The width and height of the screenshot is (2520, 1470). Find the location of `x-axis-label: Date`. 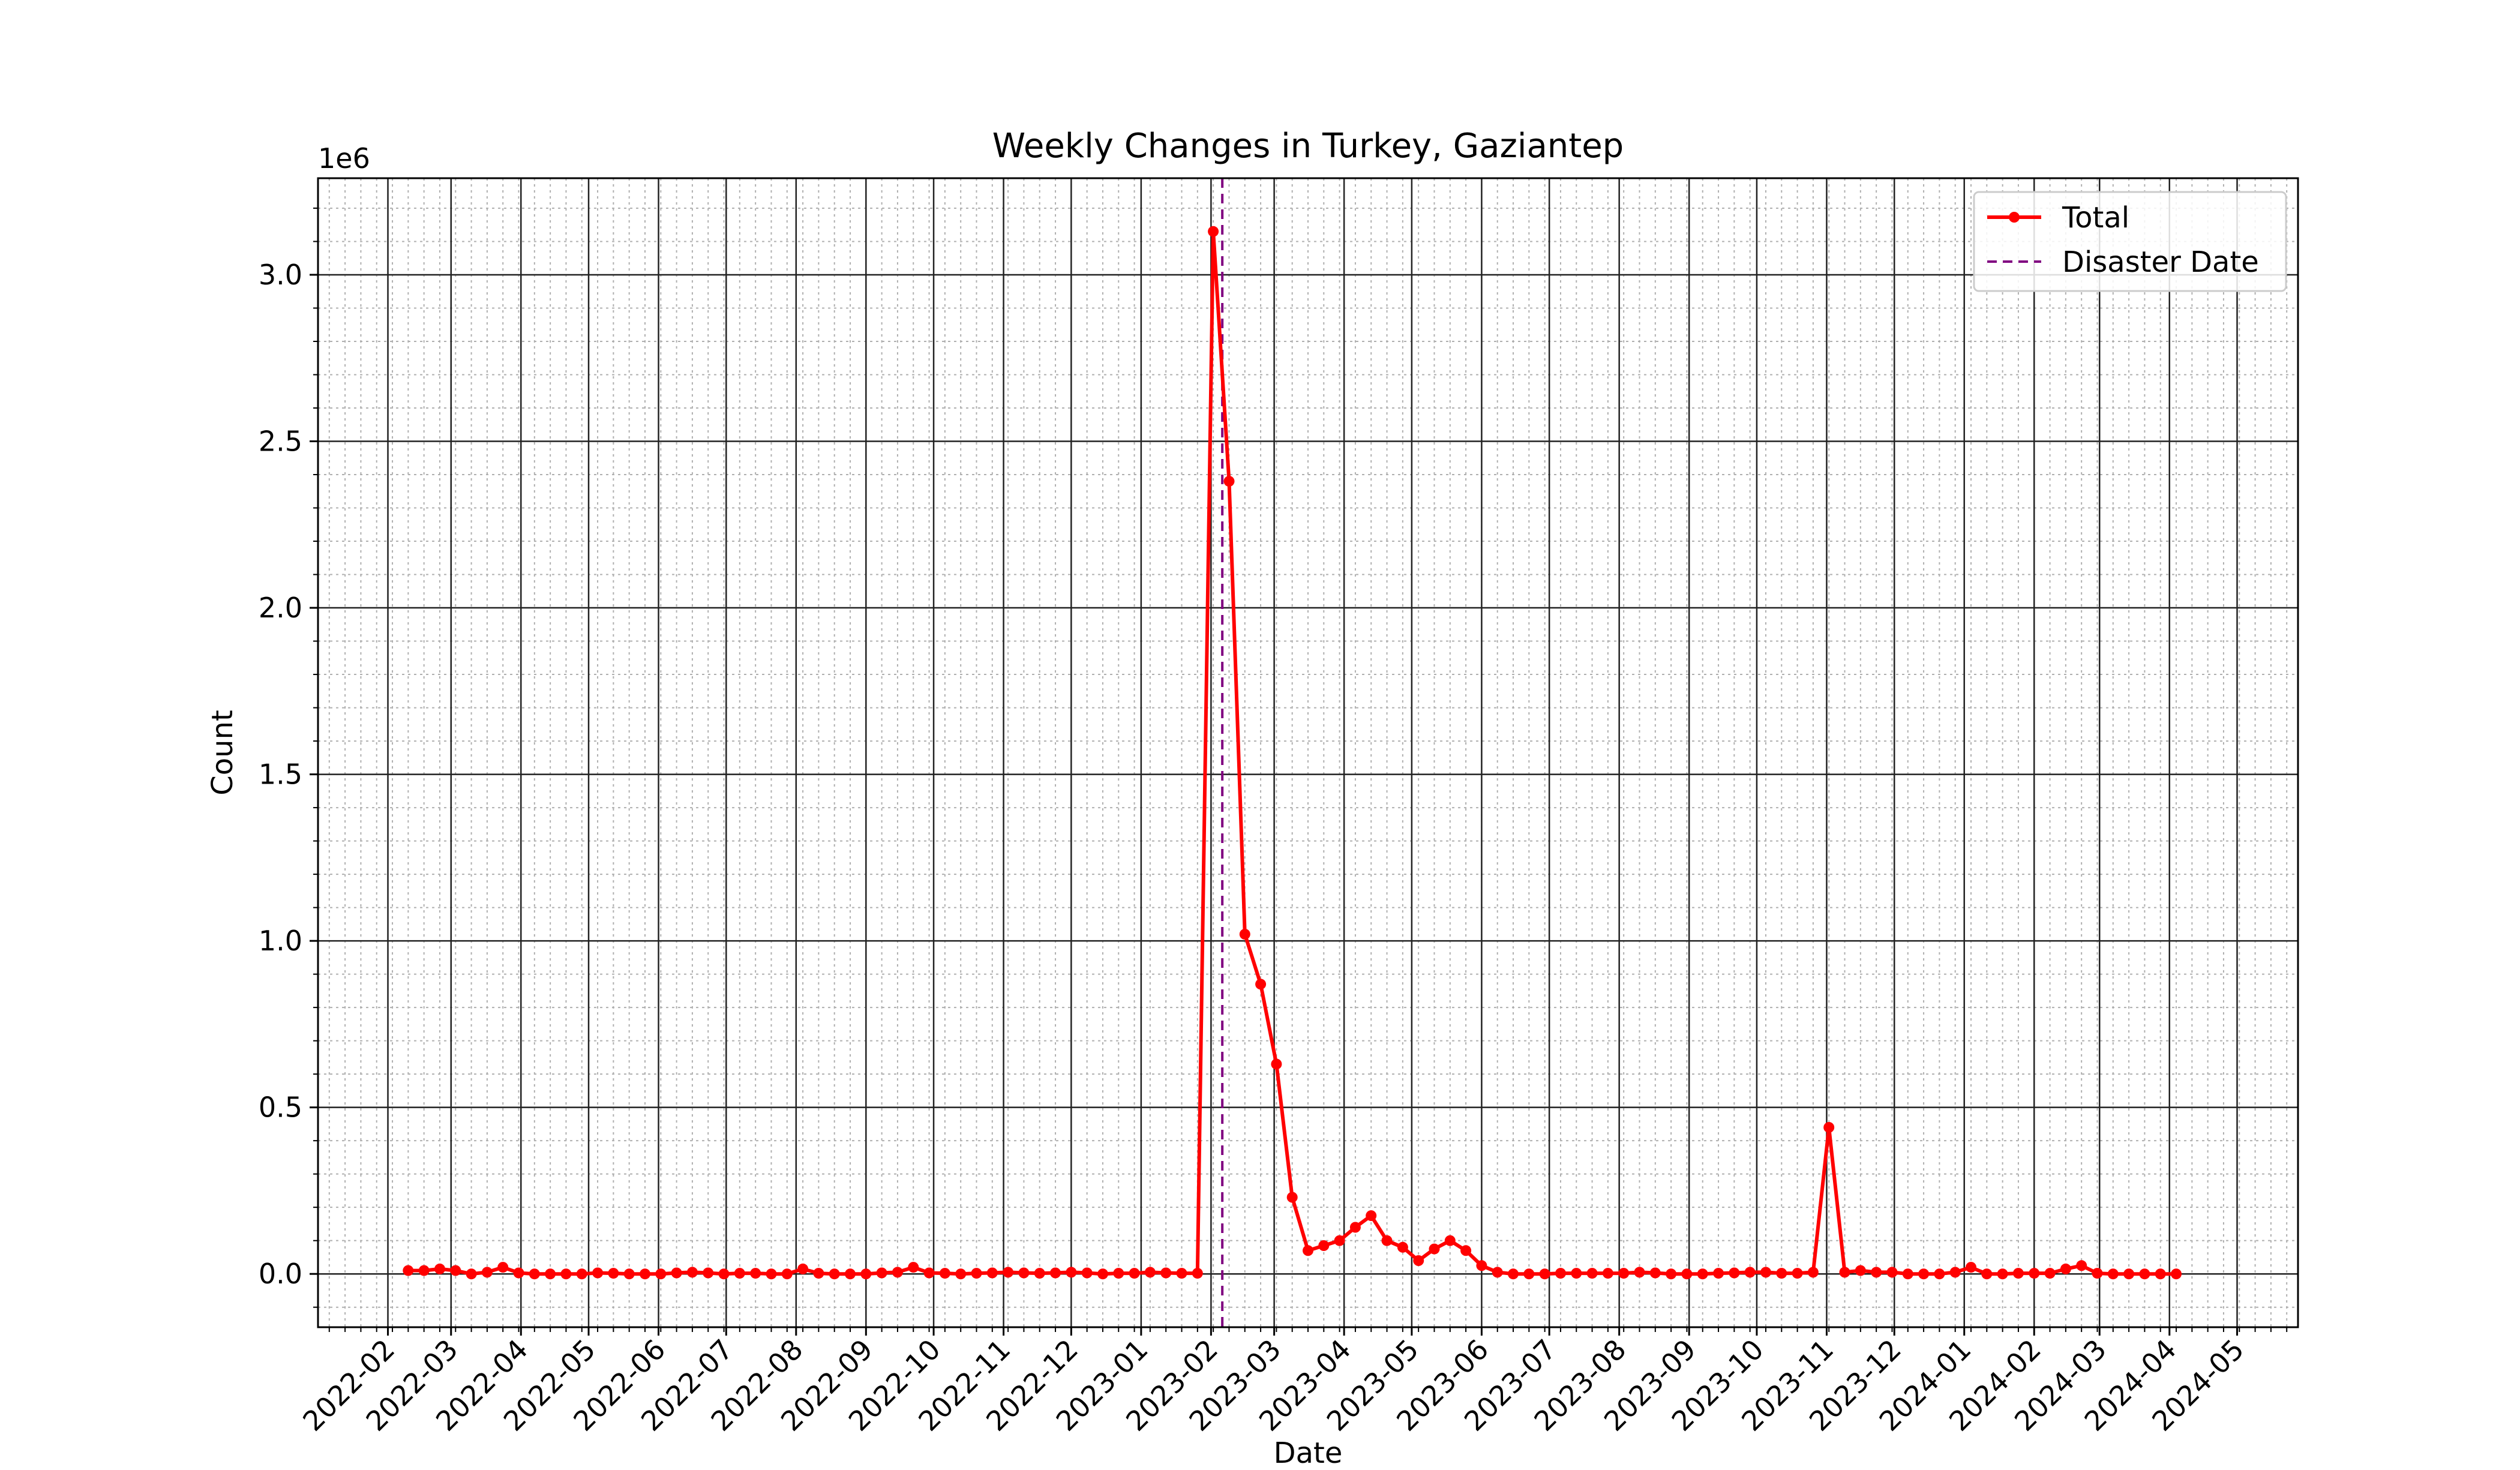

x-axis-label: Date is located at coordinates (1308, 1453).